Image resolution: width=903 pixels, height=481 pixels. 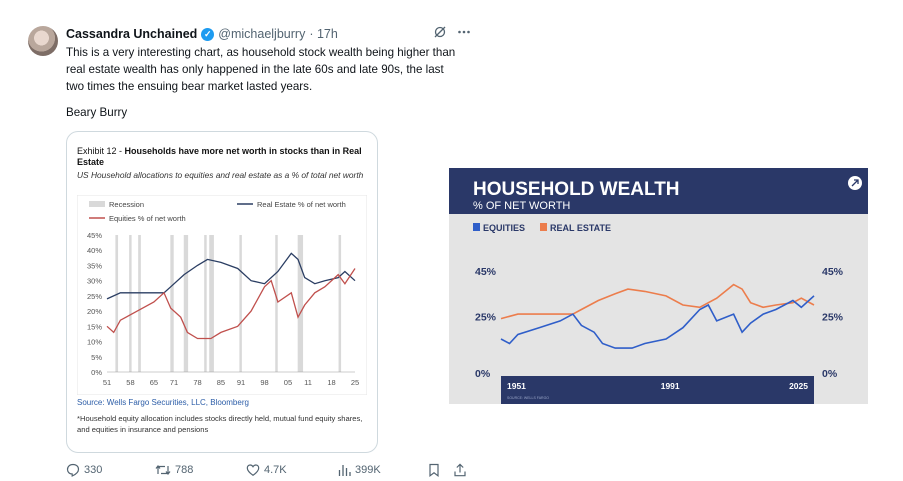 What do you see at coordinates (580, 228) in the screenshot?
I see `legend-real-estate-label: REAL ESTATE` at bounding box center [580, 228].